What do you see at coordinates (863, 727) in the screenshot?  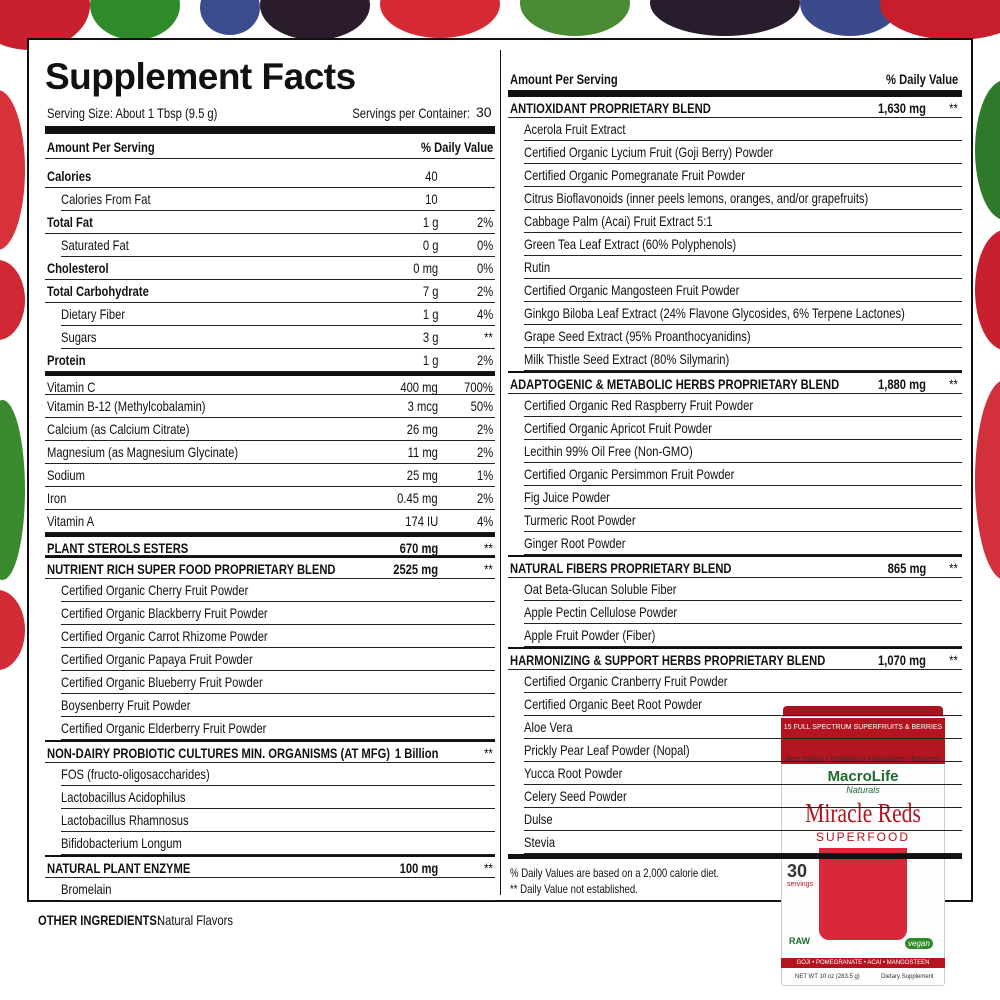 I see `can-tagline: 15 FULL SPECTRUM SUPERFRUITS & BERRIES` at bounding box center [863, 727].